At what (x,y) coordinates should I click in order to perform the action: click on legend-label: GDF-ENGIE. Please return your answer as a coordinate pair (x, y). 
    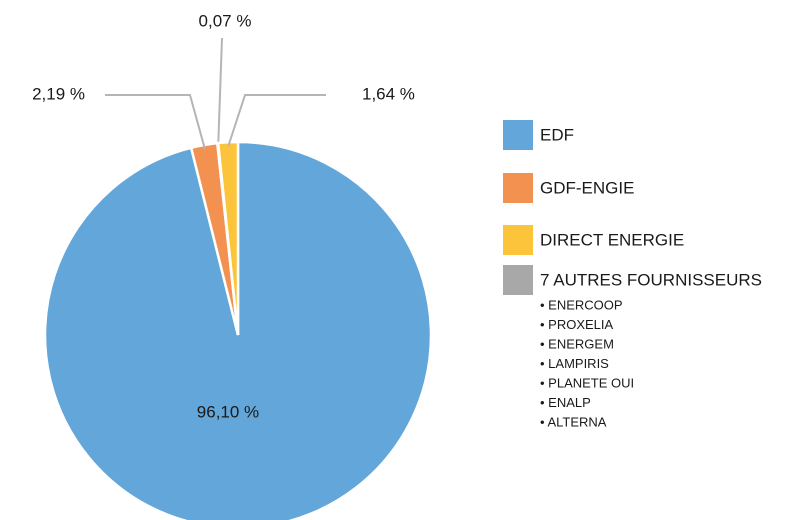
    Looking at the image, I should click on (587, 187).